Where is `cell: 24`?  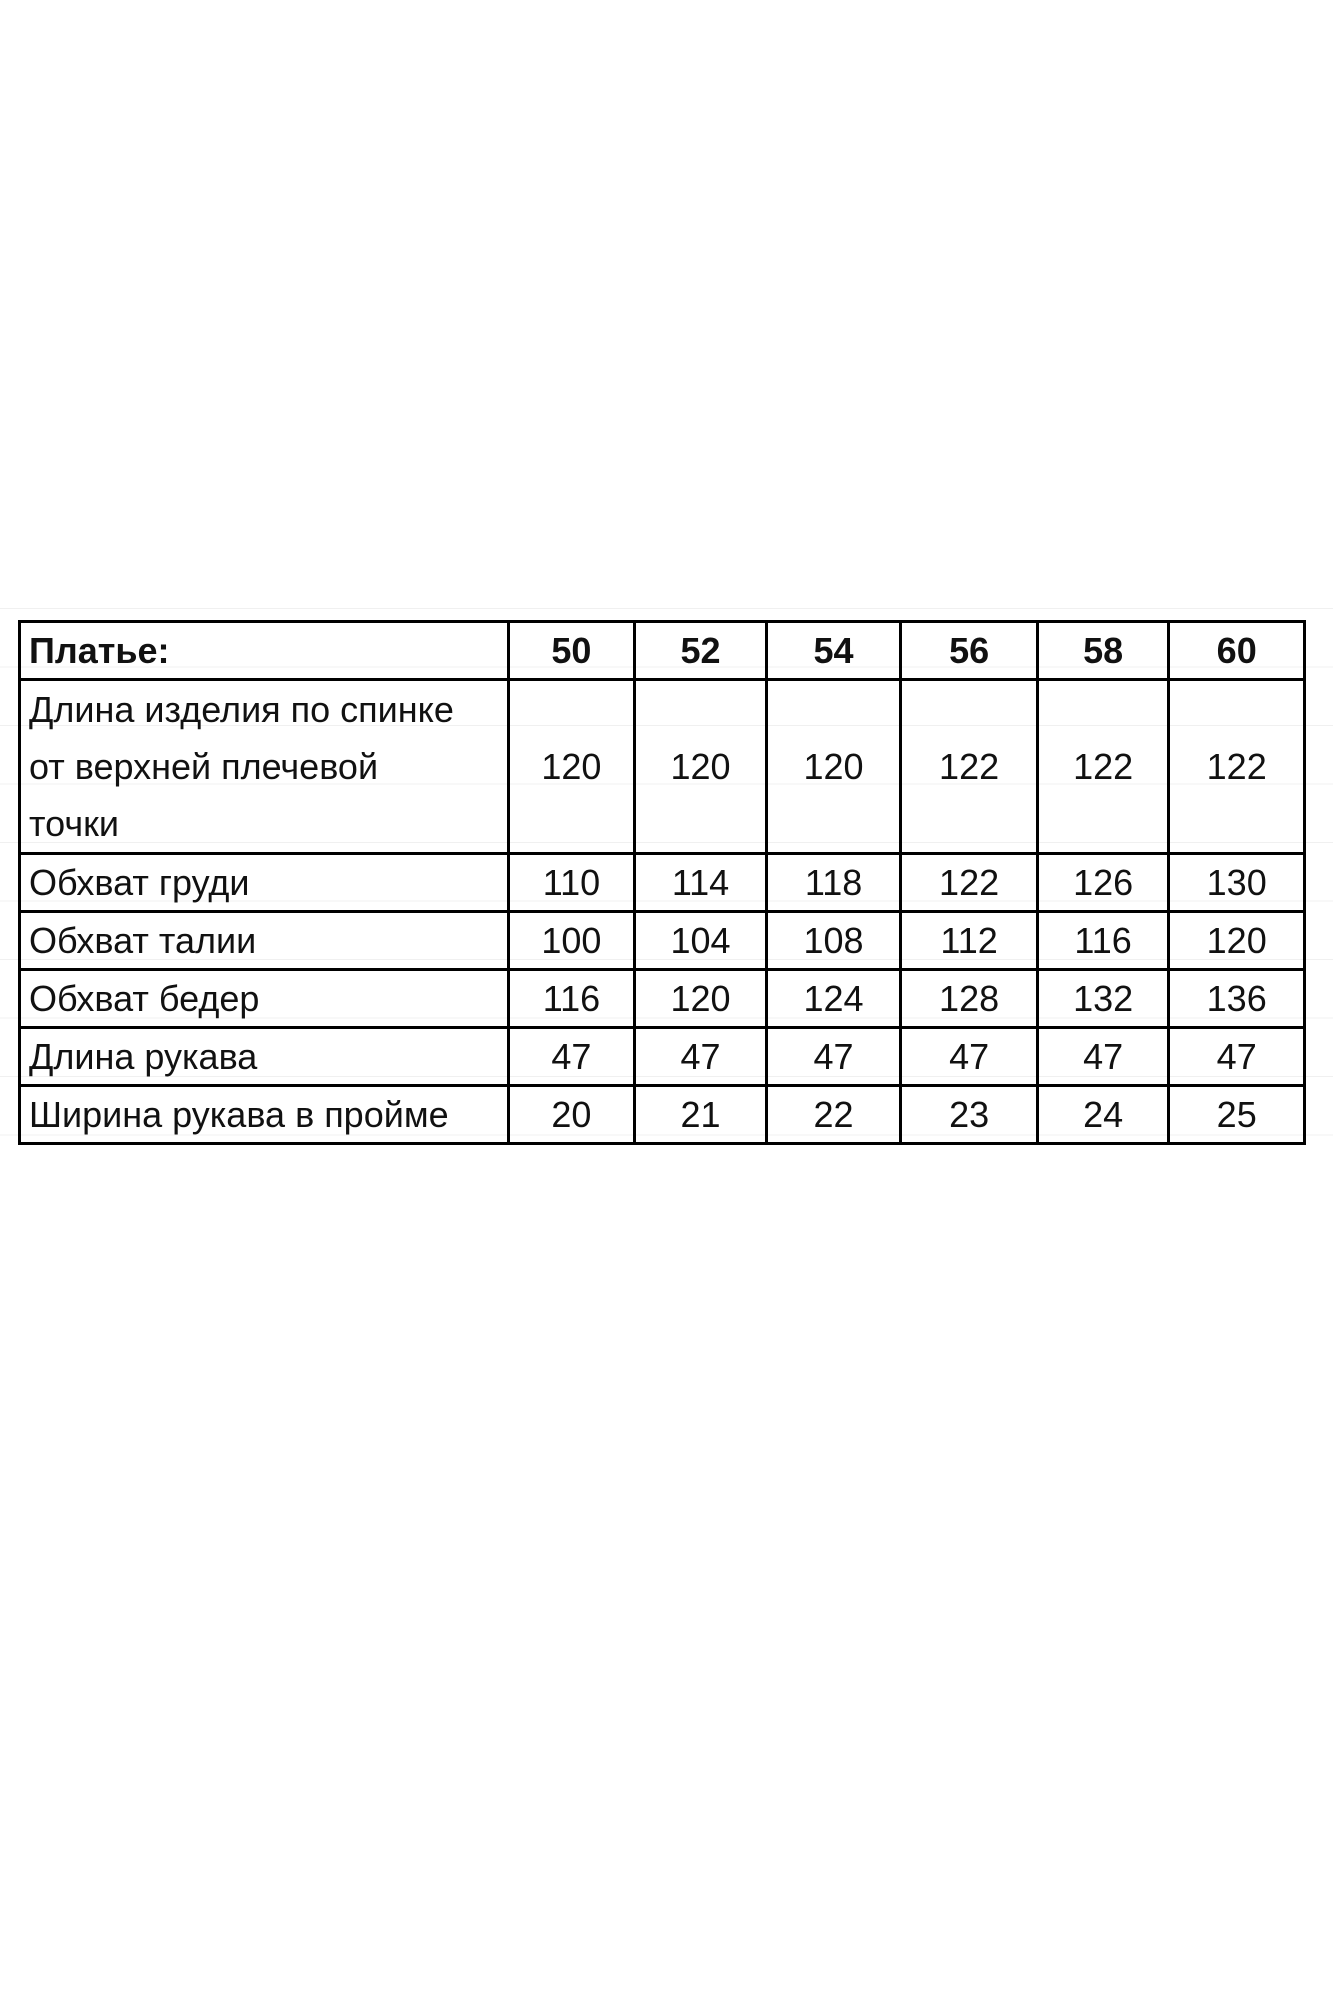
cell: 24 is located at coordinates (1103, 1114).